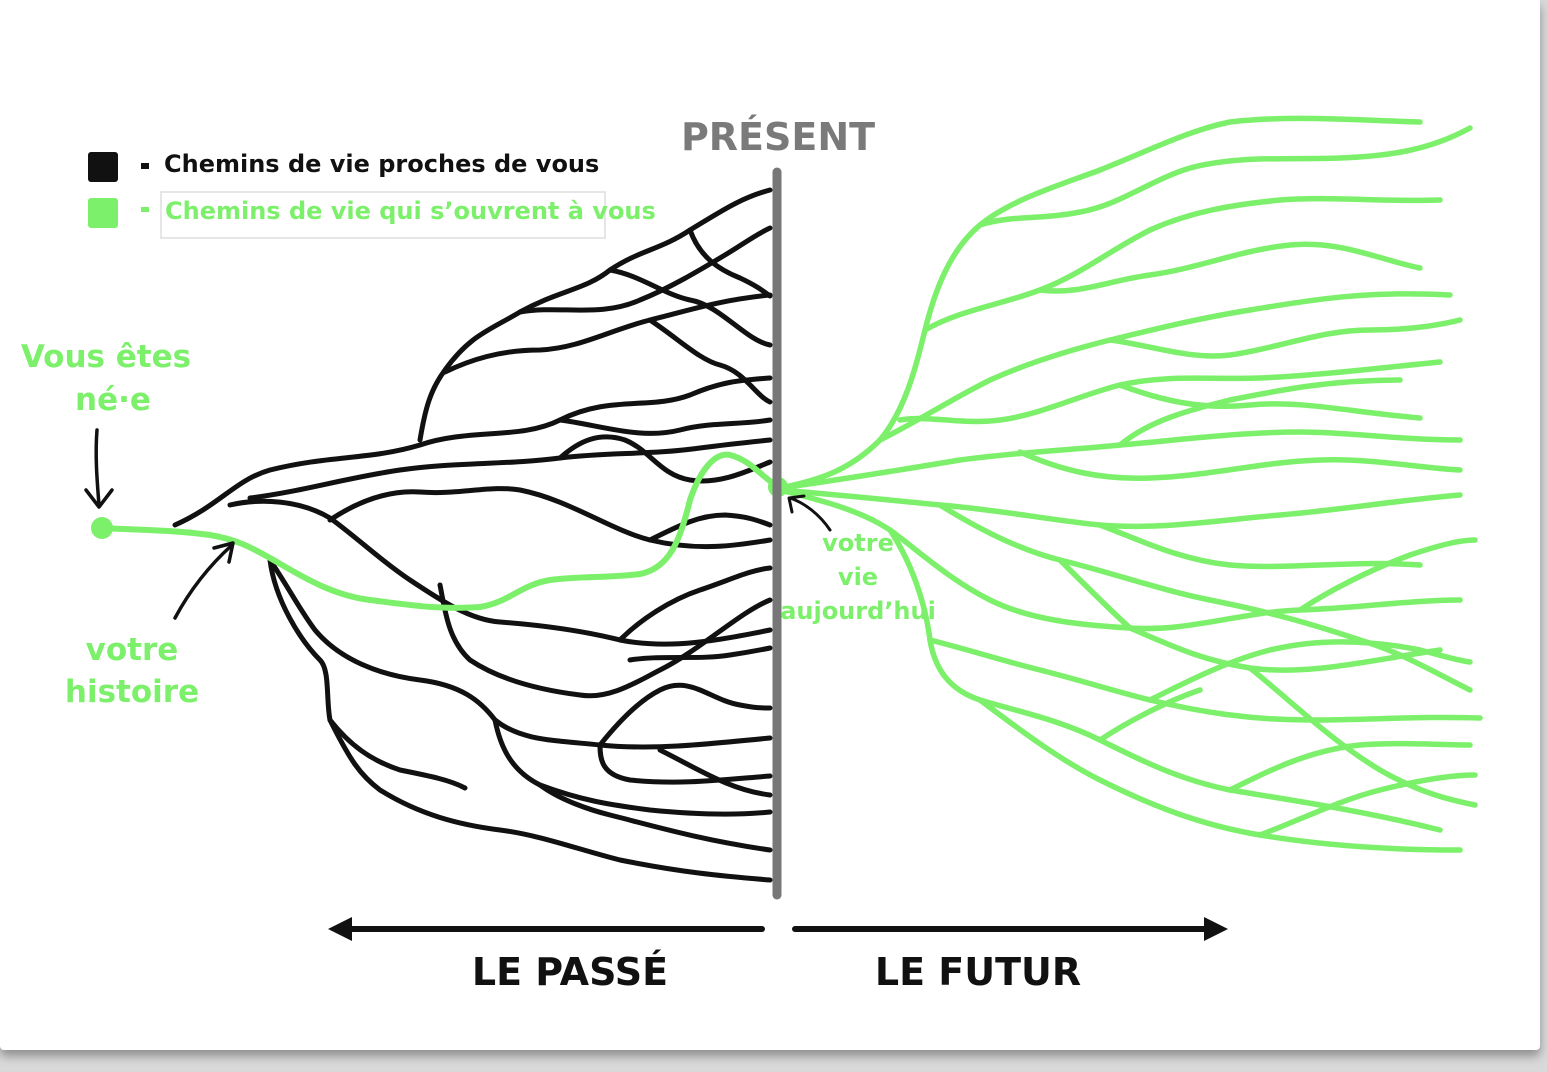 The image size is (1547, 1072). What do you see at coordinates (113, 400) in the screenshot?
I see `born-label-line2: né·e` at bounding box center [113, 400].